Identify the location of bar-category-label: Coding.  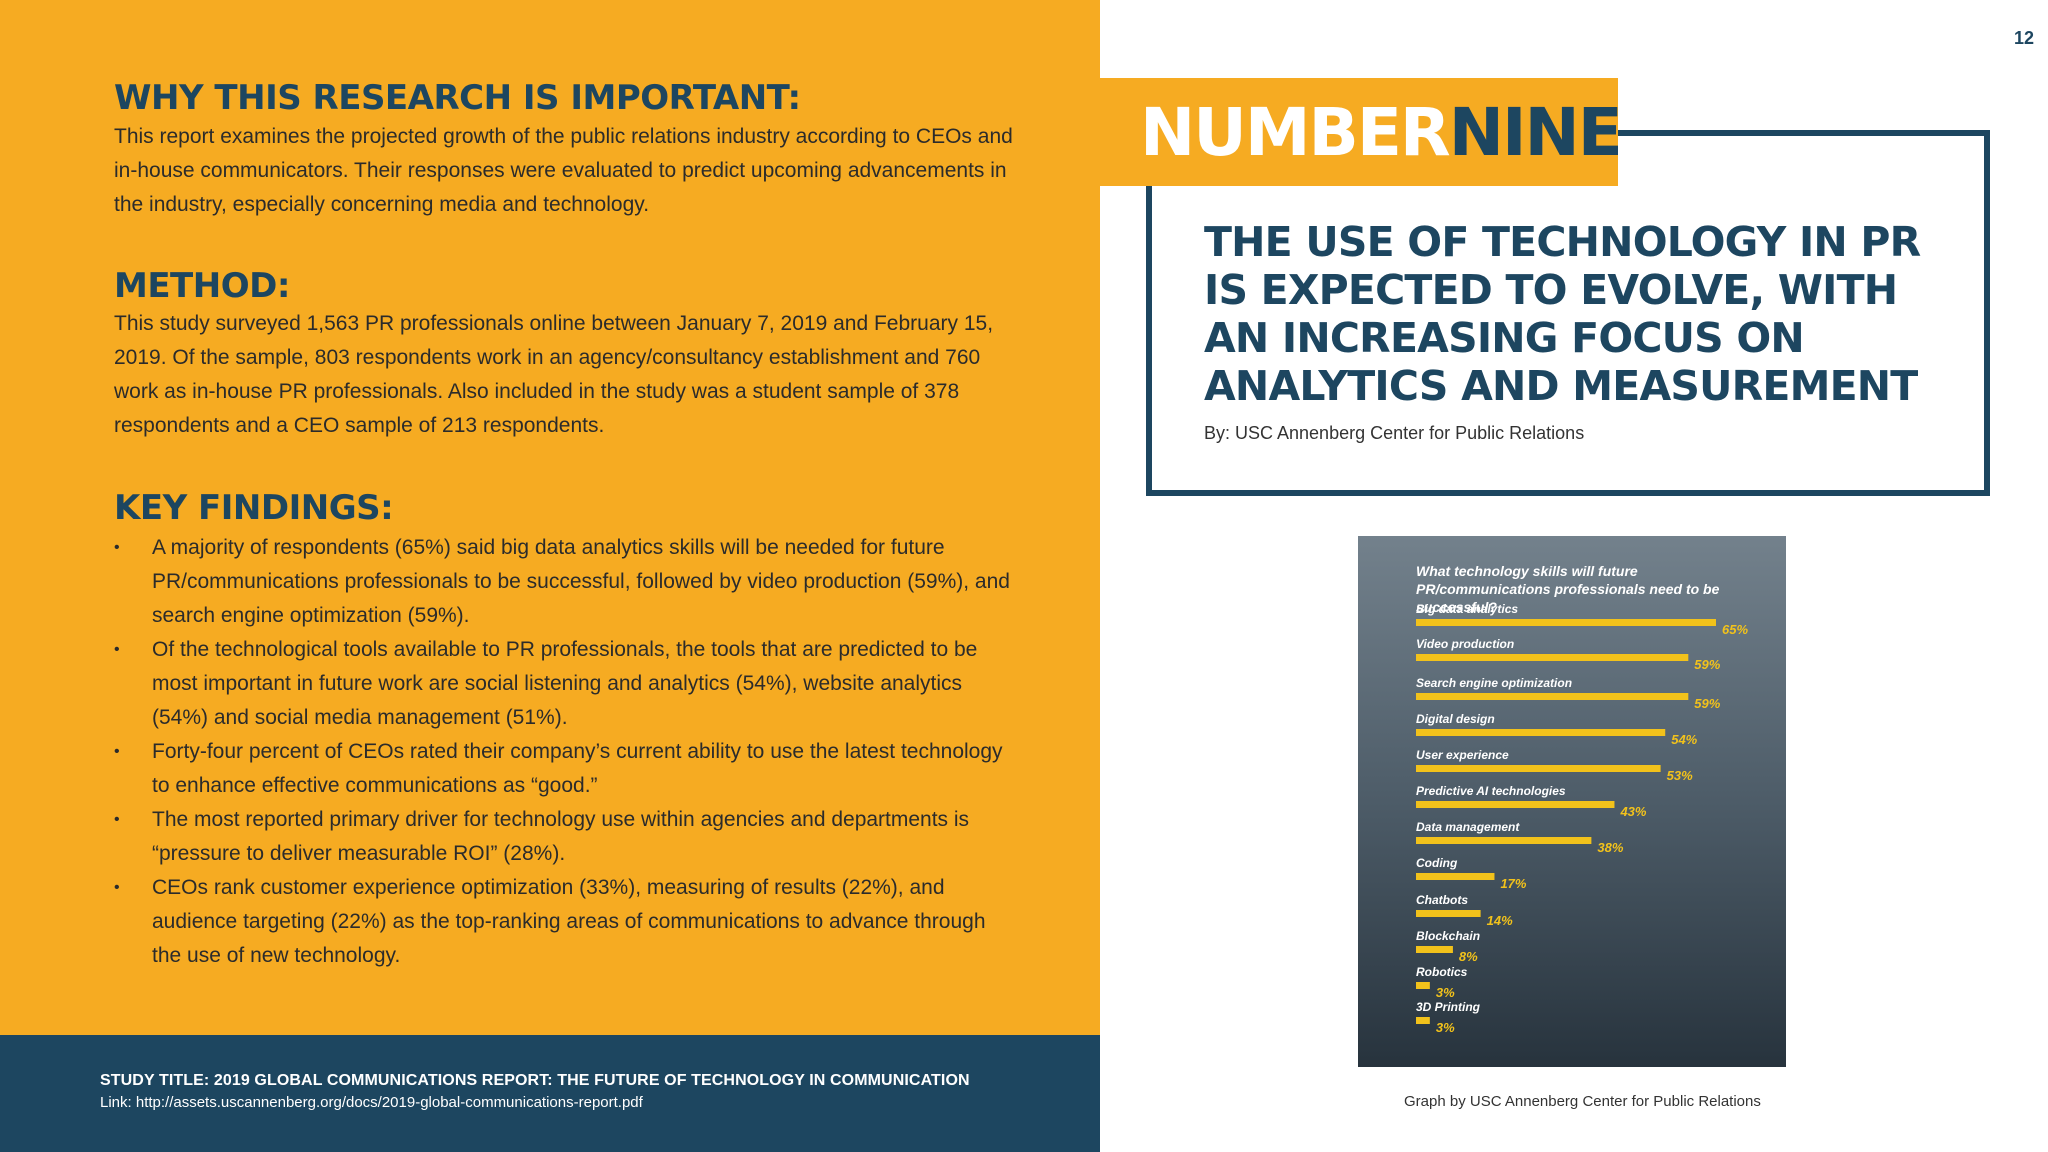
(1437, 863).